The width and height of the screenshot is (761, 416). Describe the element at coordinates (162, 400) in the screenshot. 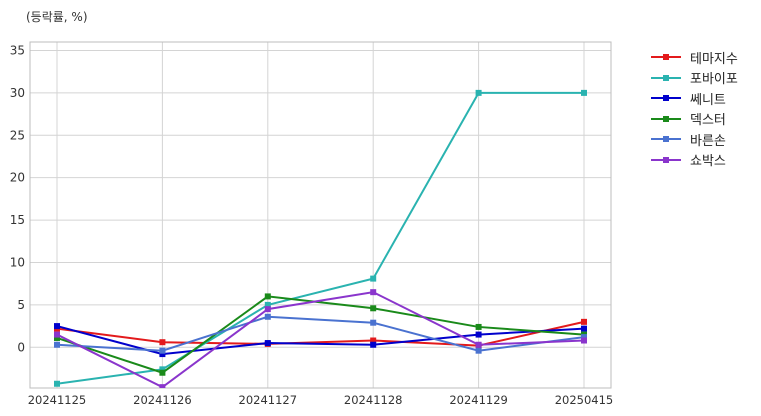

I see `x-tick-label: 20241126` at that location.